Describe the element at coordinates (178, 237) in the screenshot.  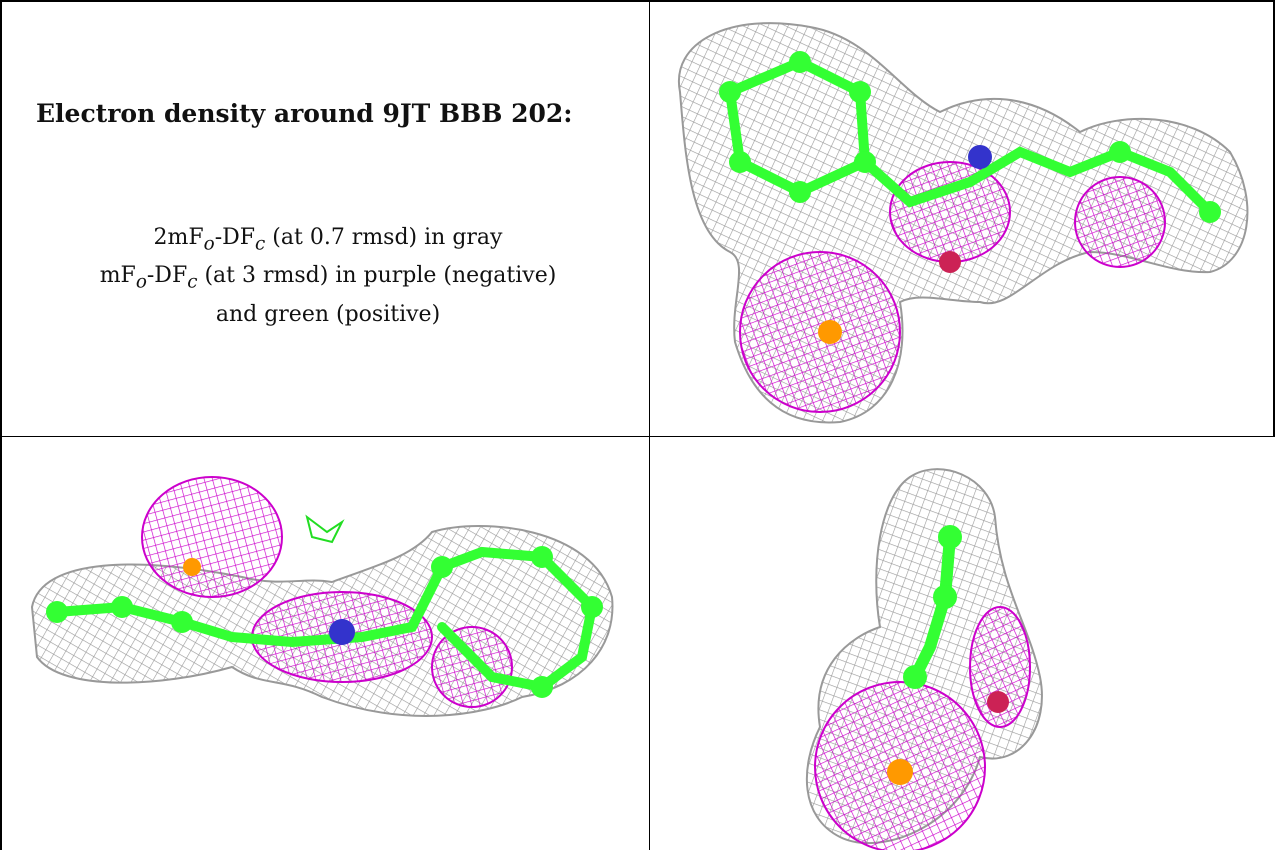
I see `legend-text: 2mF` at that location.